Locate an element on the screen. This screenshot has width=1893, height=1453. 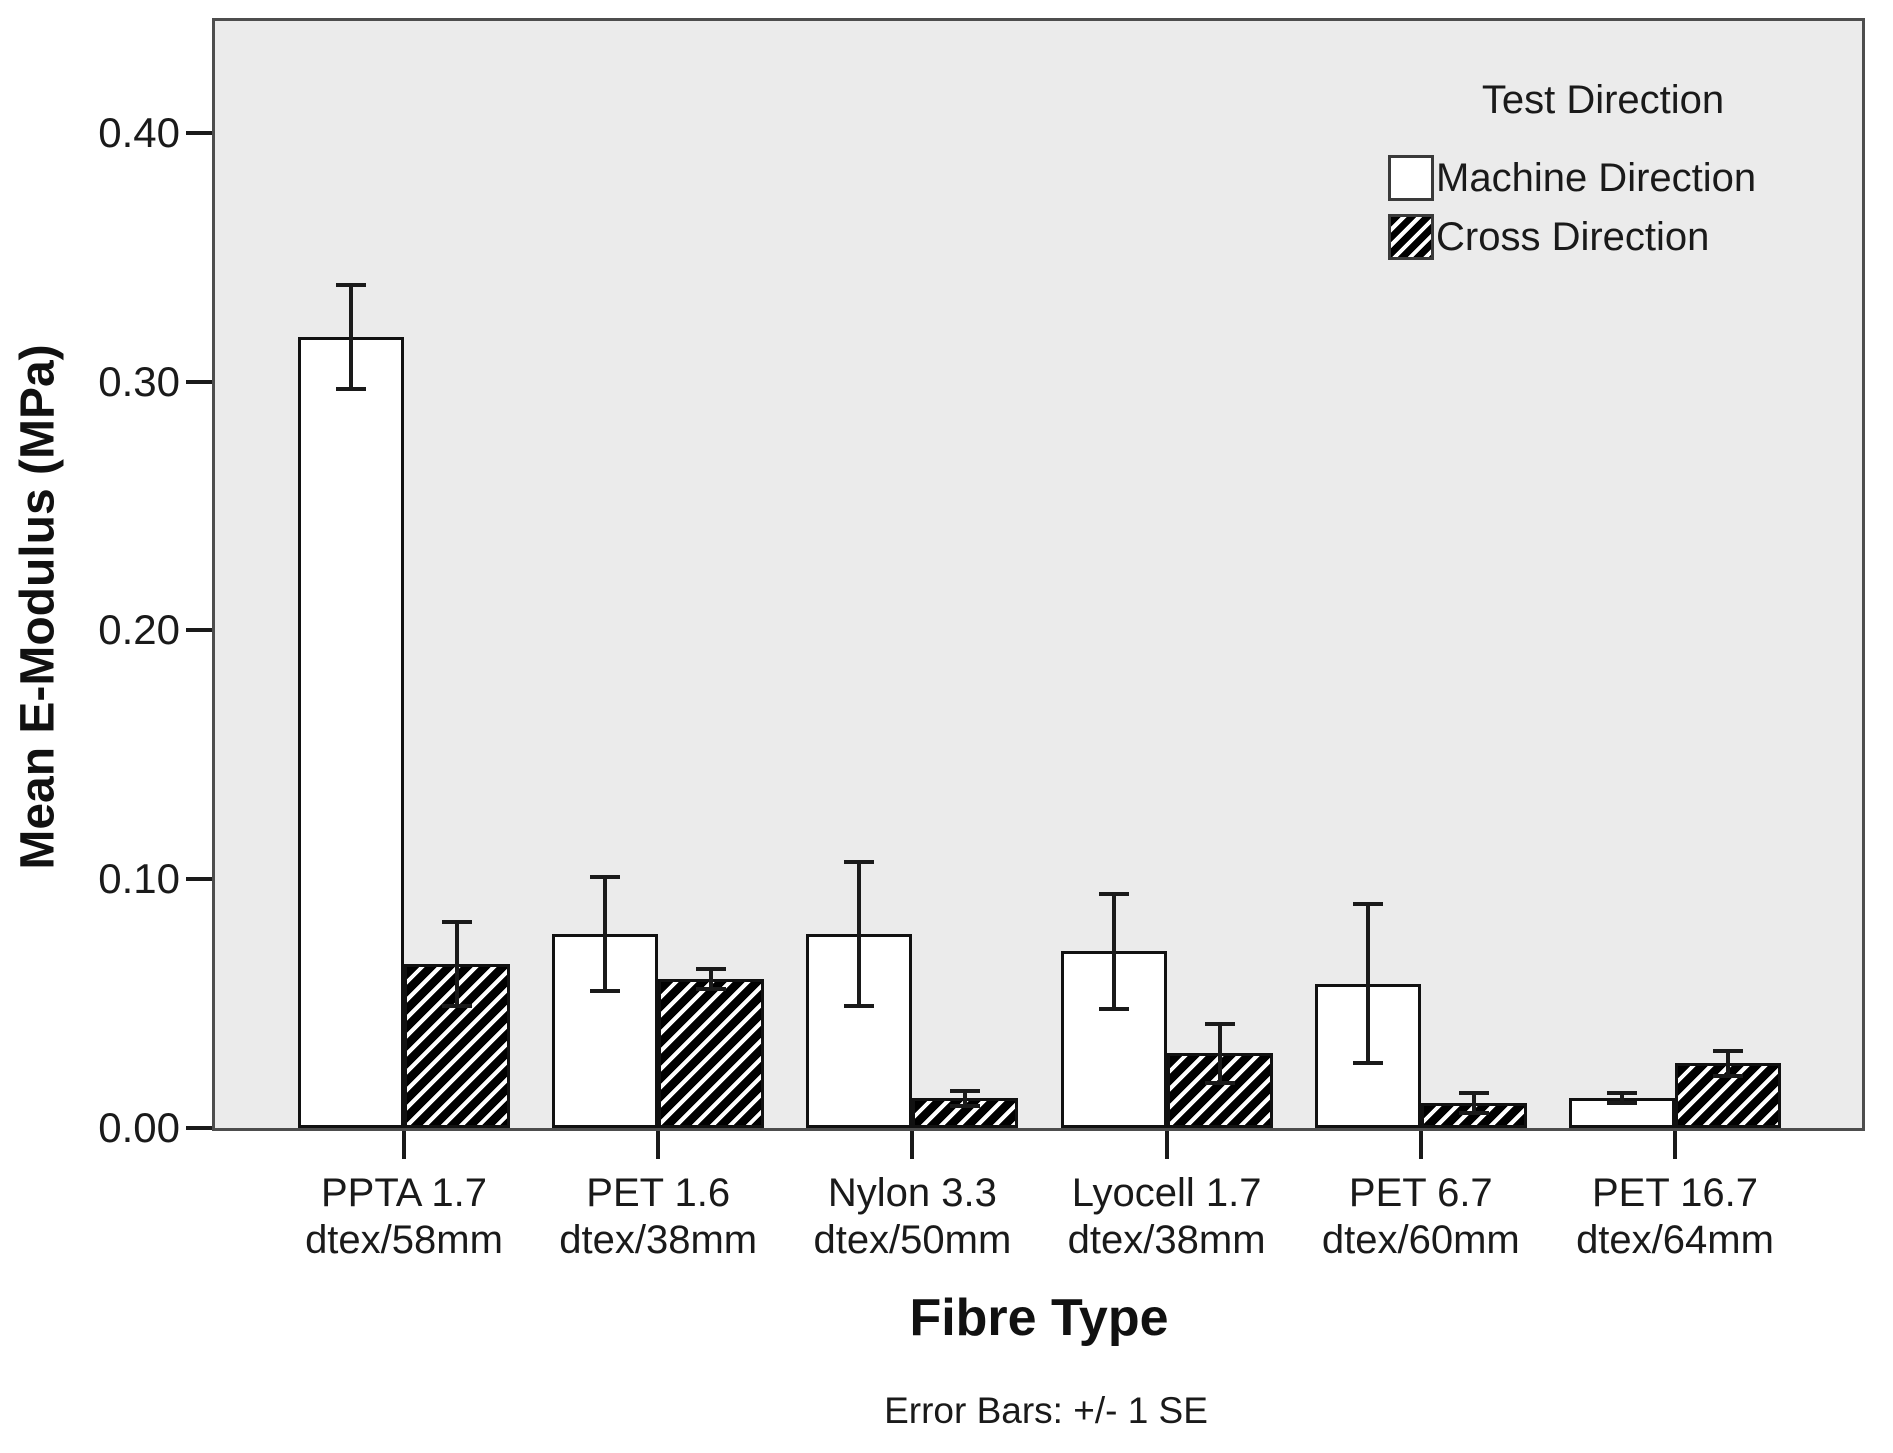
legend-items: Machine Direction Cross Direction is located at coordinates (1572, 213).